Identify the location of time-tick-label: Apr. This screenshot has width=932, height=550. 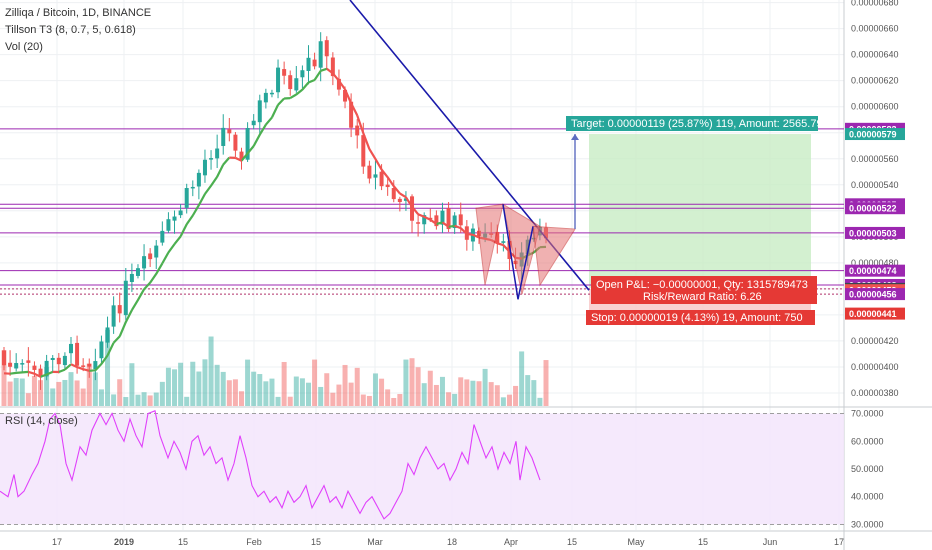
(511, 542).